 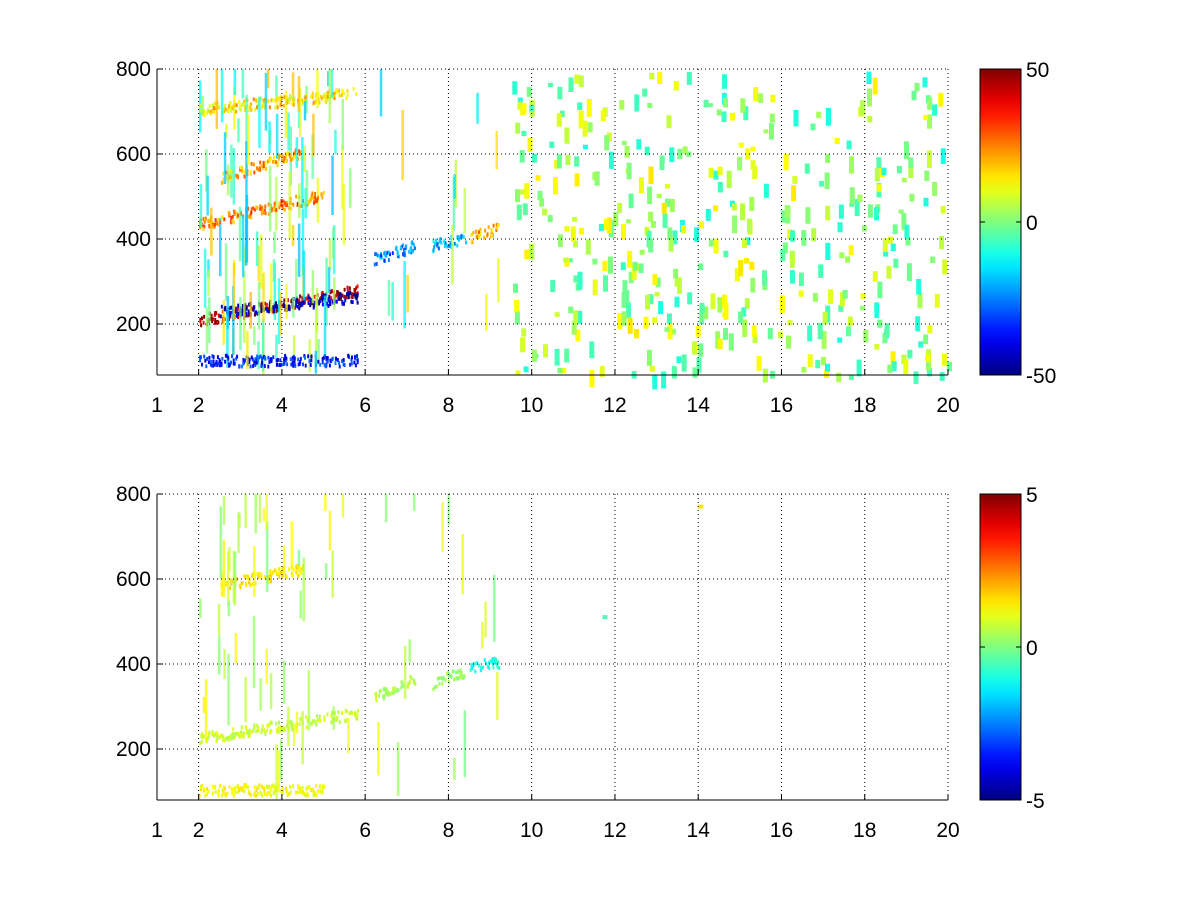 What do you see at coordinates (1032, 495) in the screenshot?
I see `colorbar-tick-label: 5` at bounding box center [1032, 495].